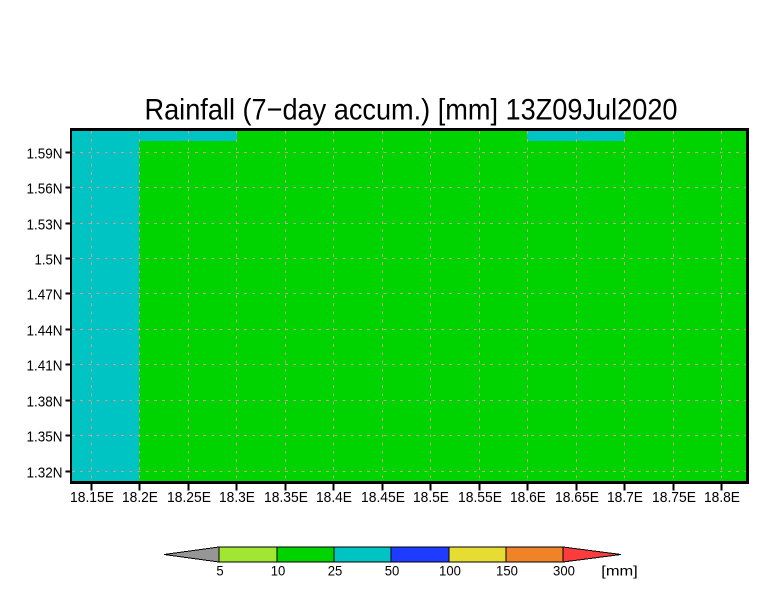 The height and width of the screenshot is (612, 784). I want to click on svg-text: 1.32N, so click(45, 472).